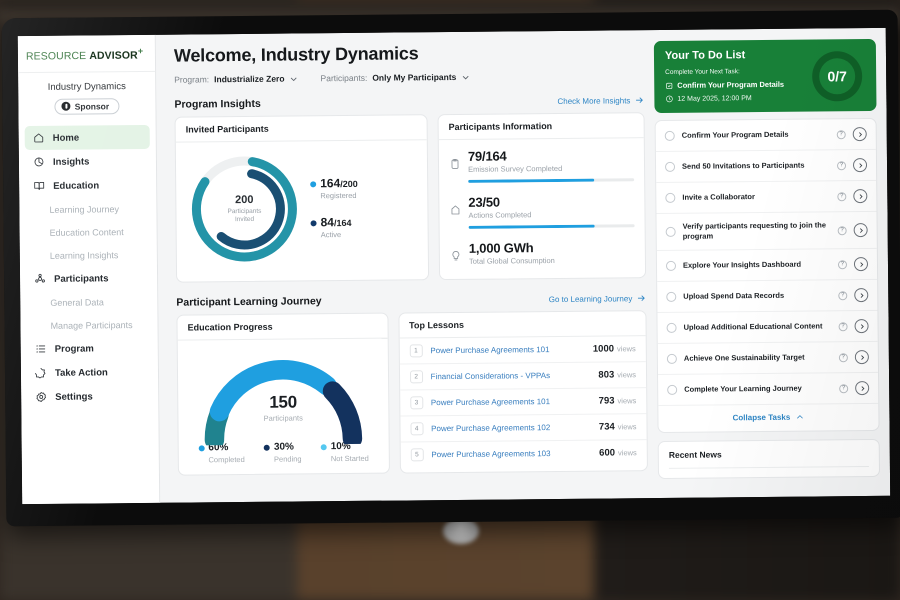  I want to click on lesson-row: 4 Power Purchase Agreements 102 734 views, so click(523, 428).